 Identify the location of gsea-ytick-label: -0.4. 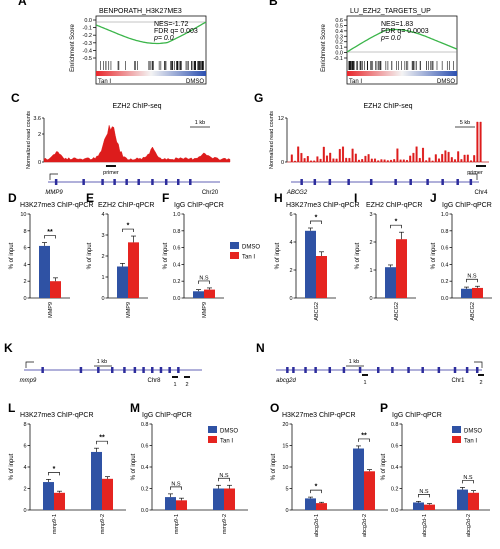
(87, 51).